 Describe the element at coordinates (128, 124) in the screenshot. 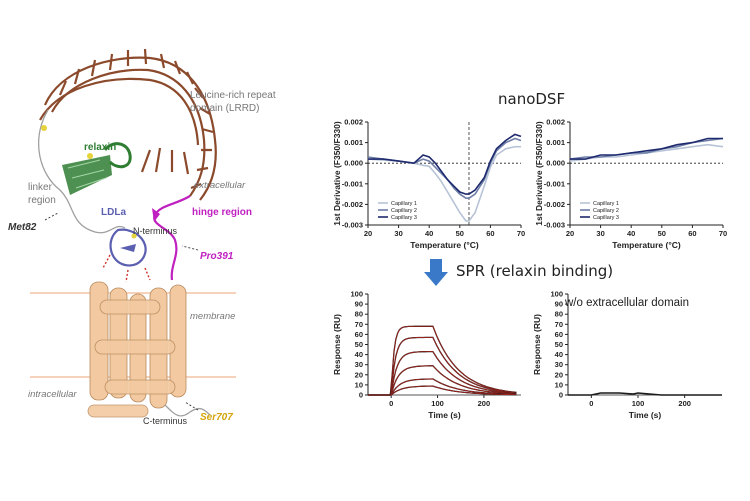

I see `lrrd-domain` at that location.